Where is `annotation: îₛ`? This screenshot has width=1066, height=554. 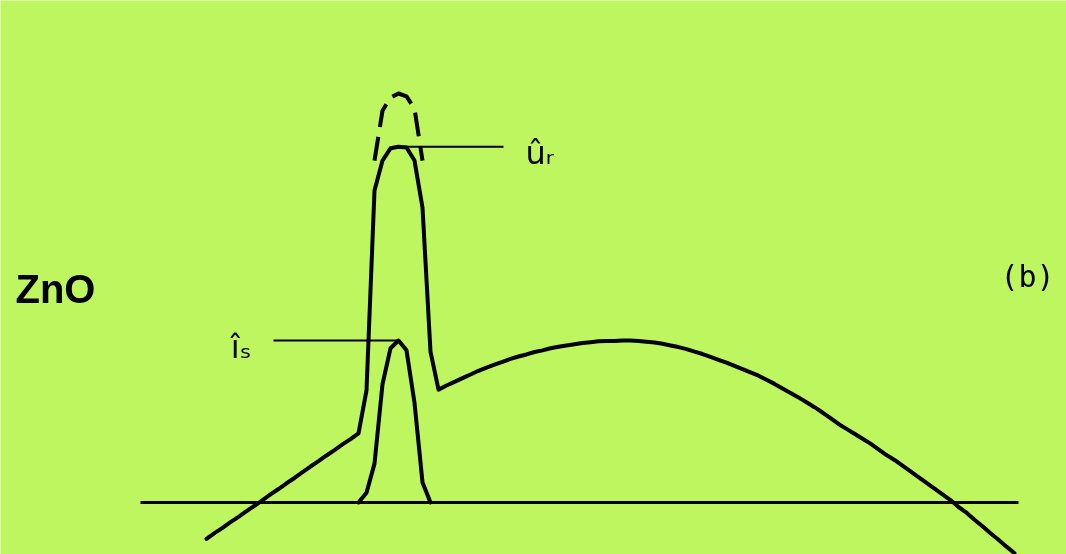 annotation: îₛ is located at coordinates (240, 346).